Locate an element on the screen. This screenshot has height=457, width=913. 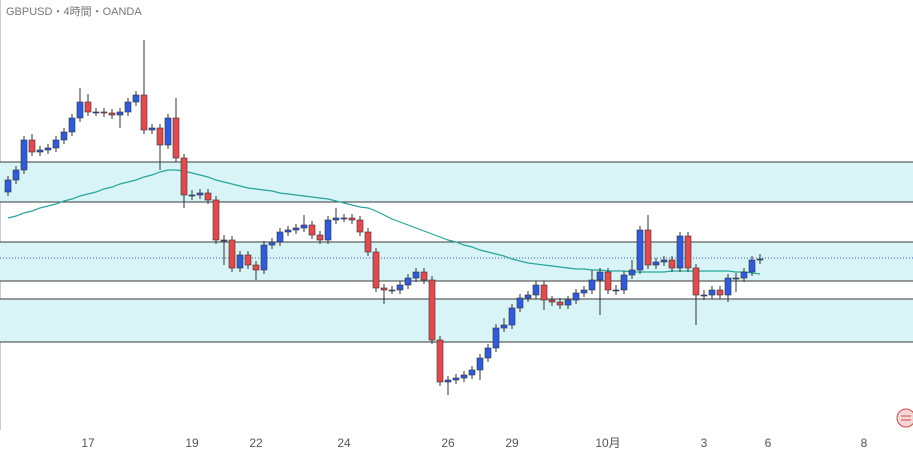
chart-title: GBPUSD・4時間・OANDA is located at coordinates (74, 11).